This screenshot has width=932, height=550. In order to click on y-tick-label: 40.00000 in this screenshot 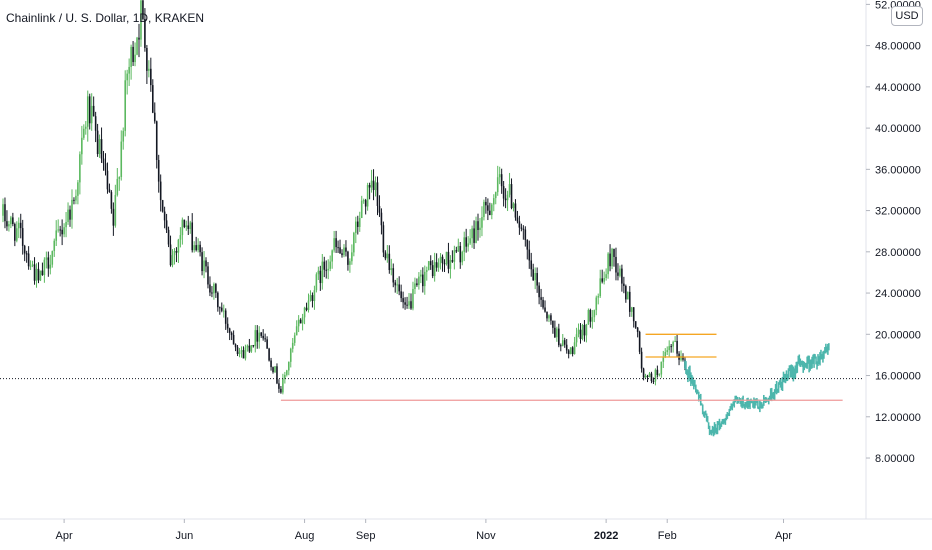, I will do `click(898, 129)`.